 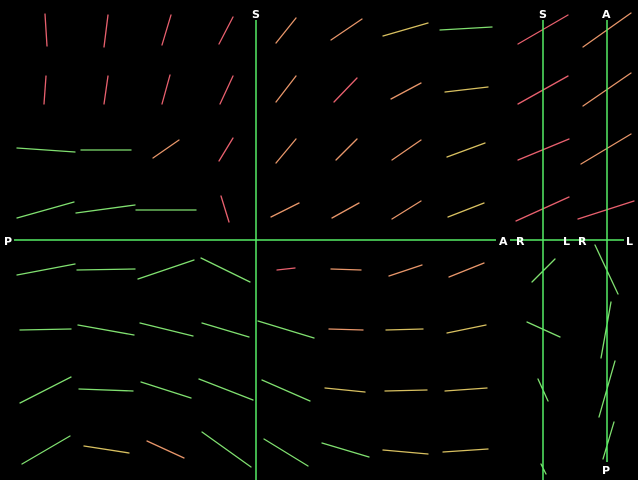 What do you see at coordinates (606, 14) in the screenshot?
I see `coronal-top-label: A` at bounding box center [606, 14].